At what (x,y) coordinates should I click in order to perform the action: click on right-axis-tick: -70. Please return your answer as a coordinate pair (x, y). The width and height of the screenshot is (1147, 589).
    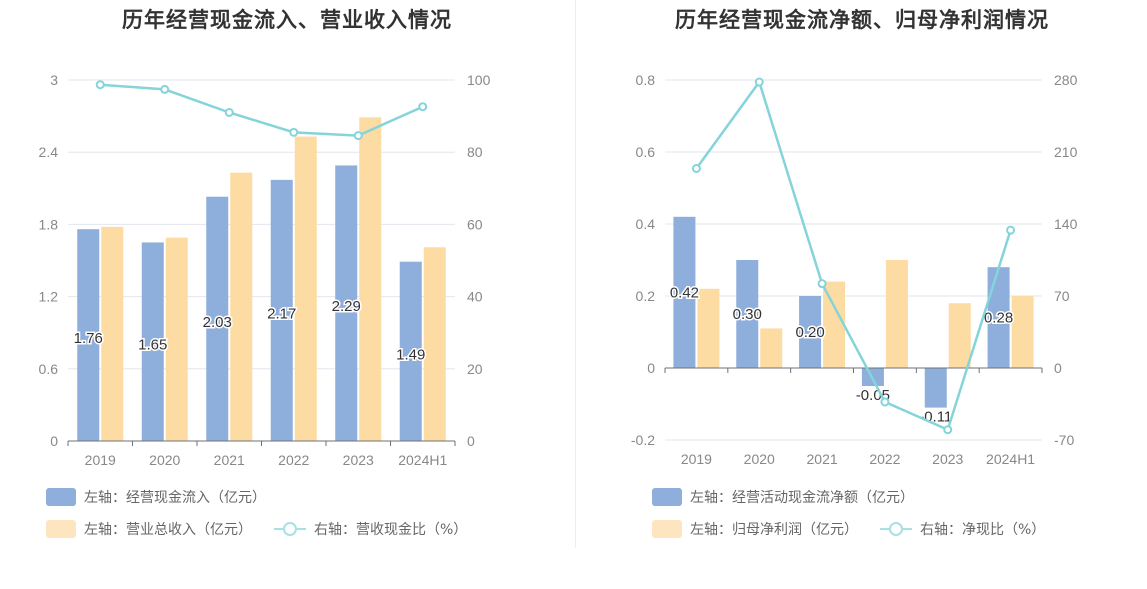
    Looking at the image, I should click on (1064, 440).